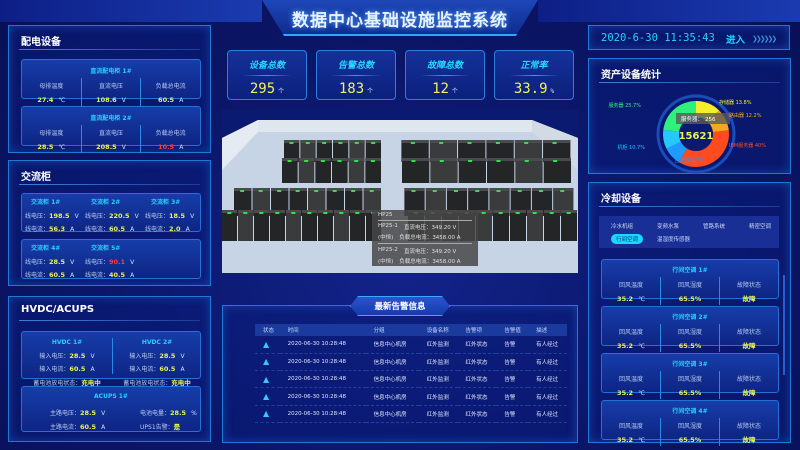 The width and height of the screenshot is (800, 450). I want to click on enter-button: 进入, so click(736, 40).